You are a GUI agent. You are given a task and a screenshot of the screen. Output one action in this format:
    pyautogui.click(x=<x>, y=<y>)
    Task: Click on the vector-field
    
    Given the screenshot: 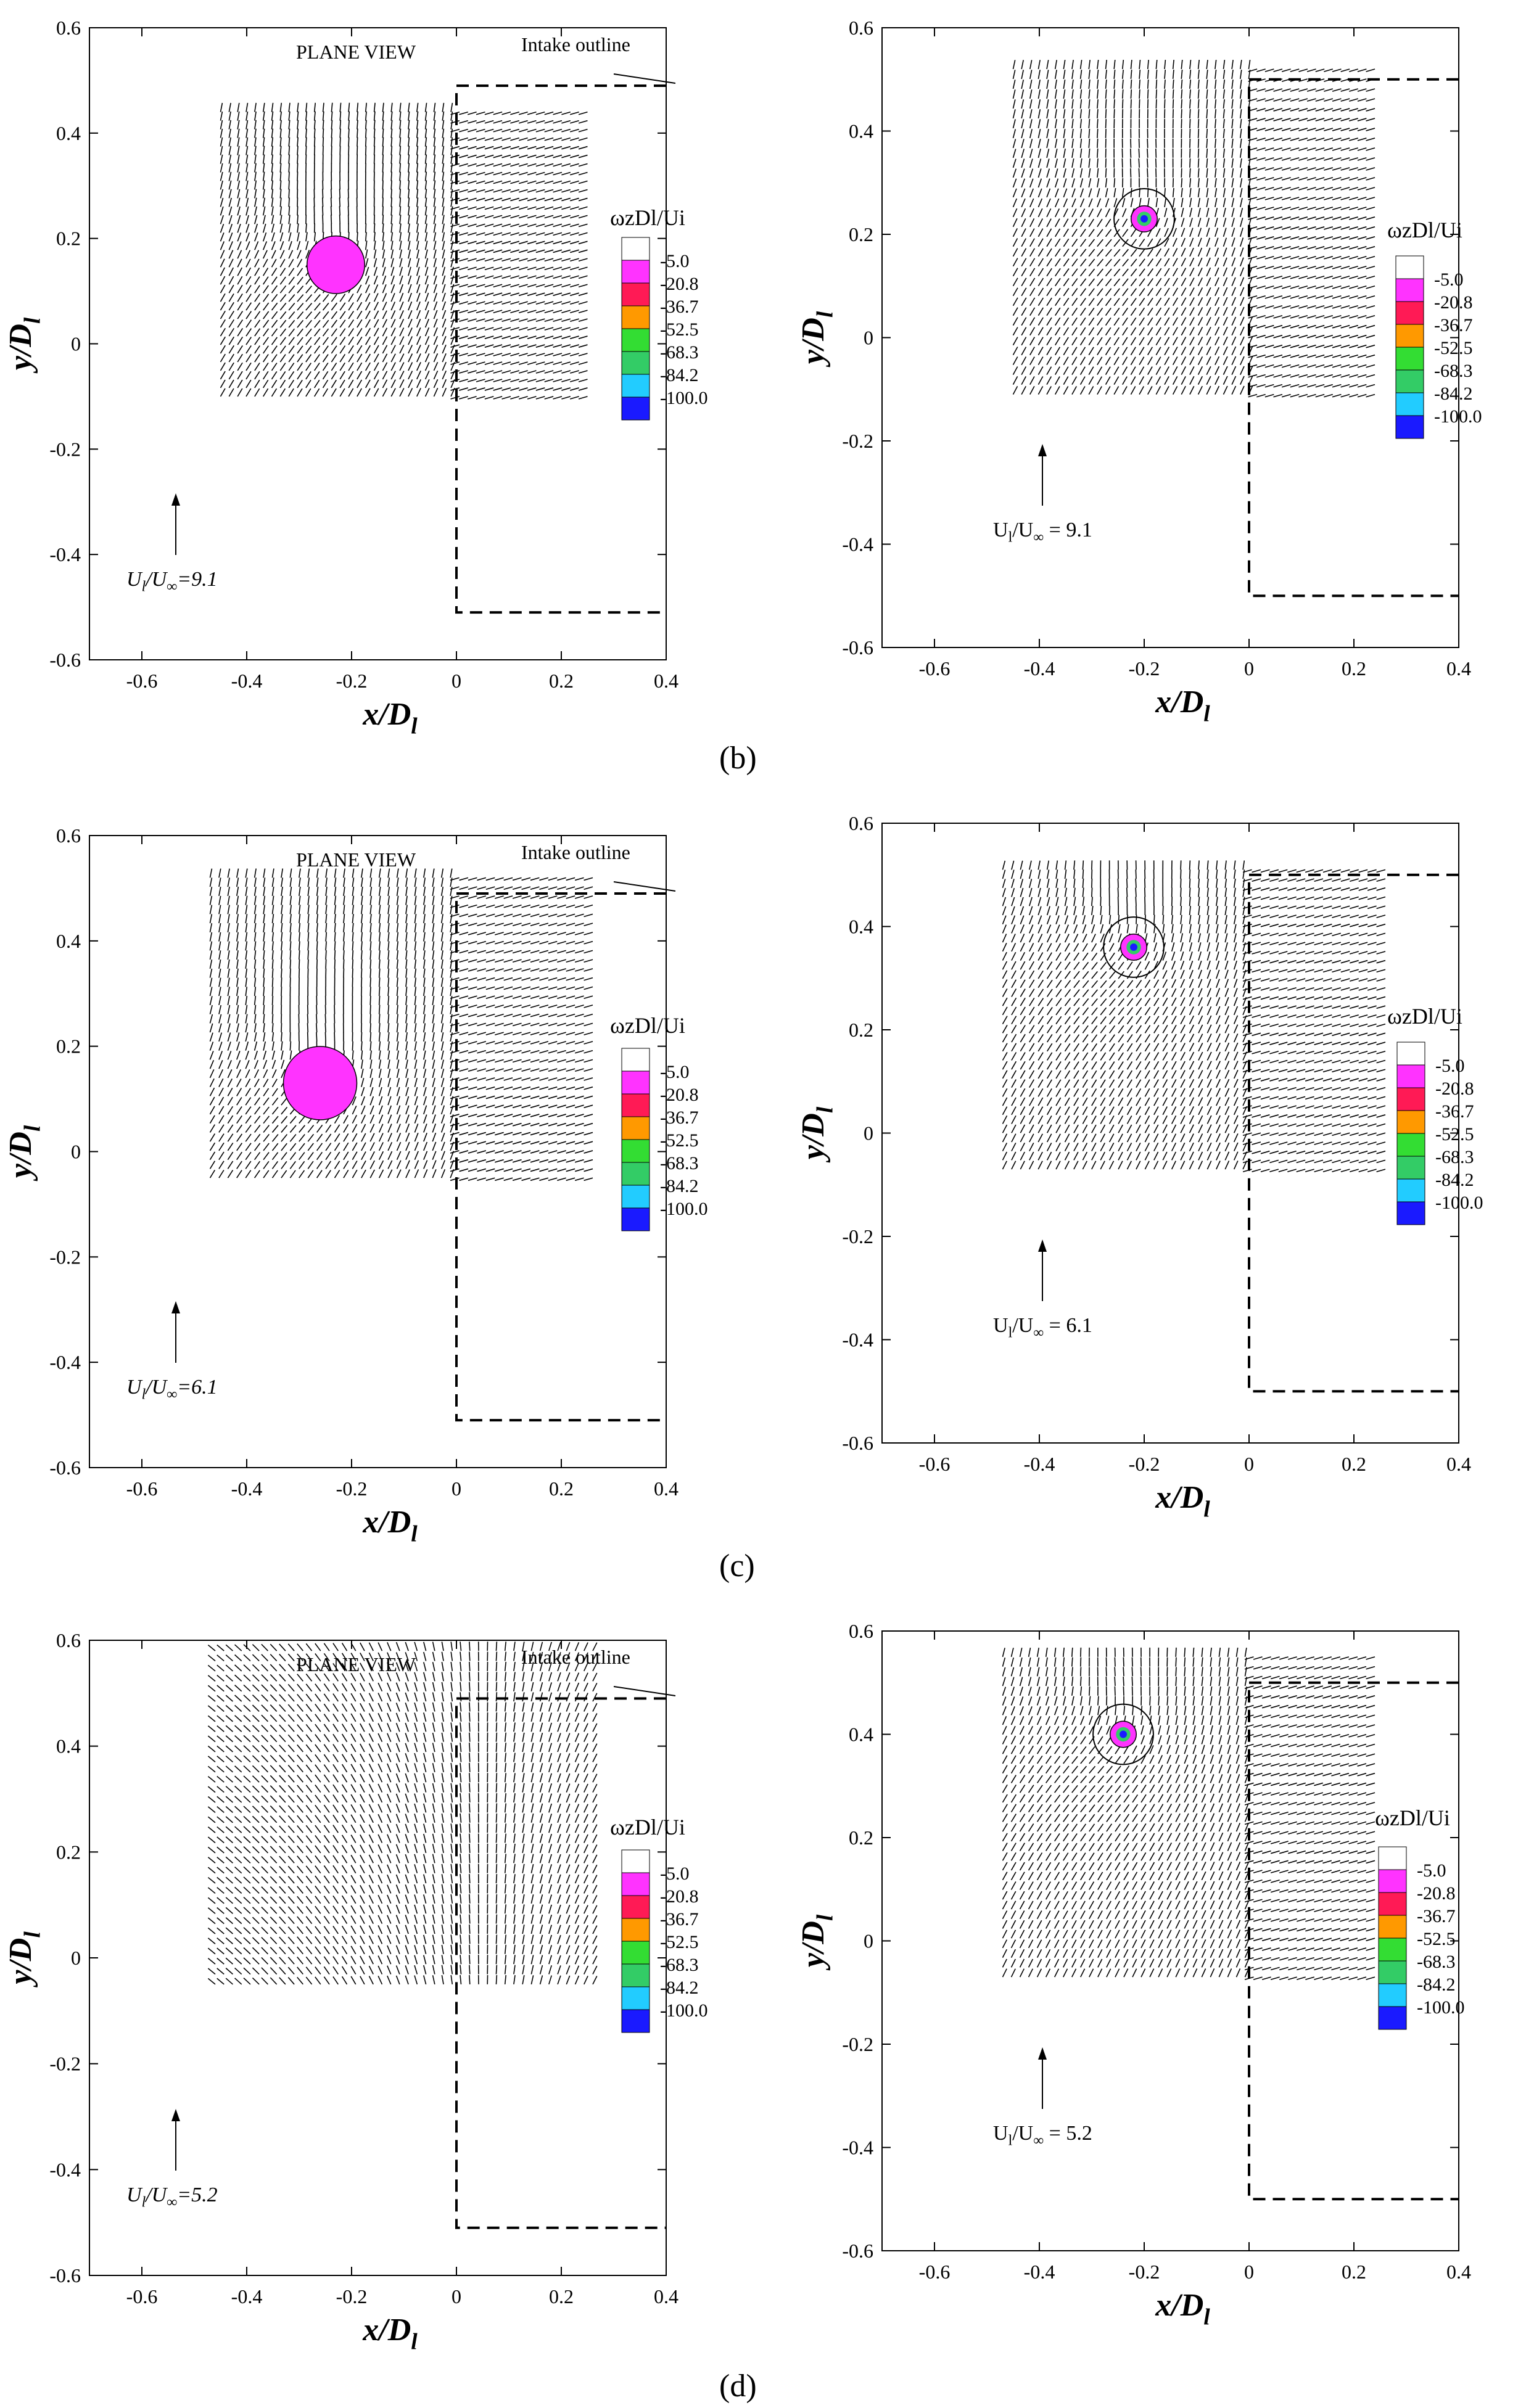 What is the action you would take?
    pyautogui.click(x=1194, y=1016)
    